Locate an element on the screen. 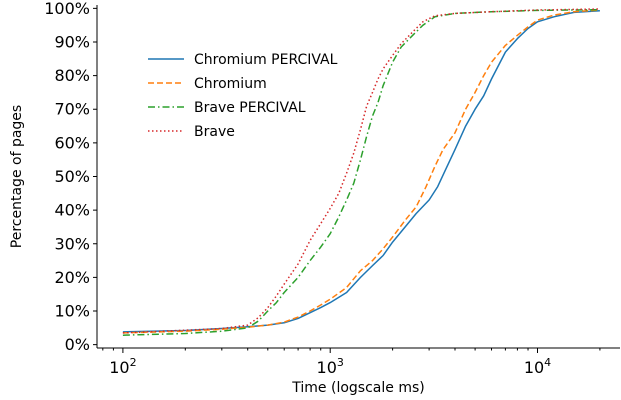 The height and width of the screenshot is (400, 621). y-tick-label: 10% is located at coordinates (72, 311).